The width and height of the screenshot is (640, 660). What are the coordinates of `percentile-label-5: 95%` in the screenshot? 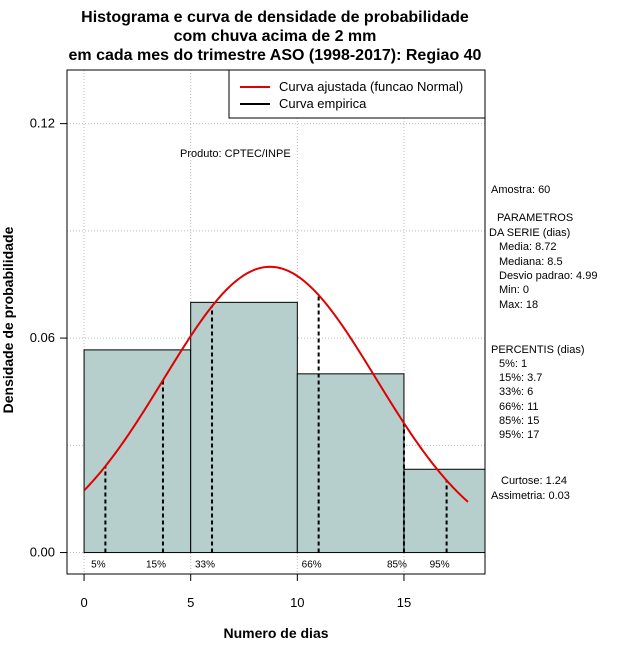 It's located at (440, 565).